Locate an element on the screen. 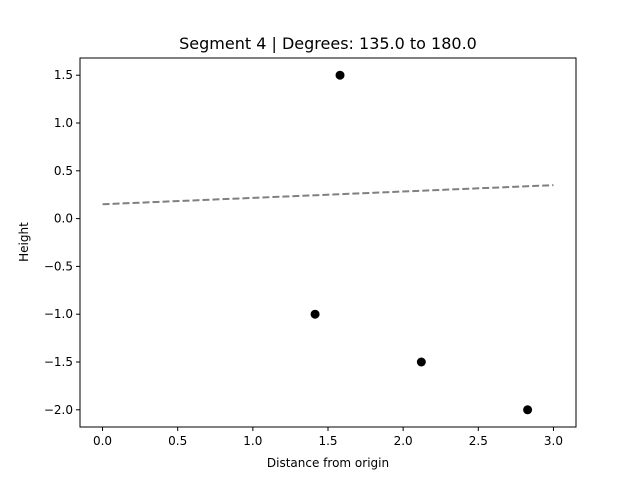  y-tick-label: 0.0 is located at coordinates (63, 219).